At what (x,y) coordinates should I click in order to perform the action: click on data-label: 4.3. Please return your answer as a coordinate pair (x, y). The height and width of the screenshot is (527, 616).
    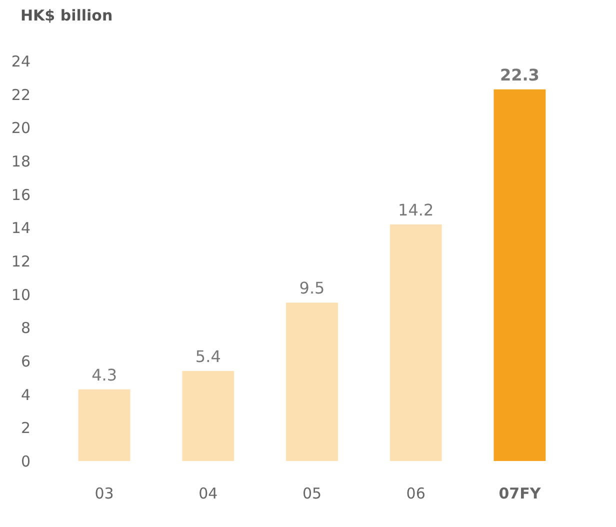
    Looking at the image, I should click on (105, 374).